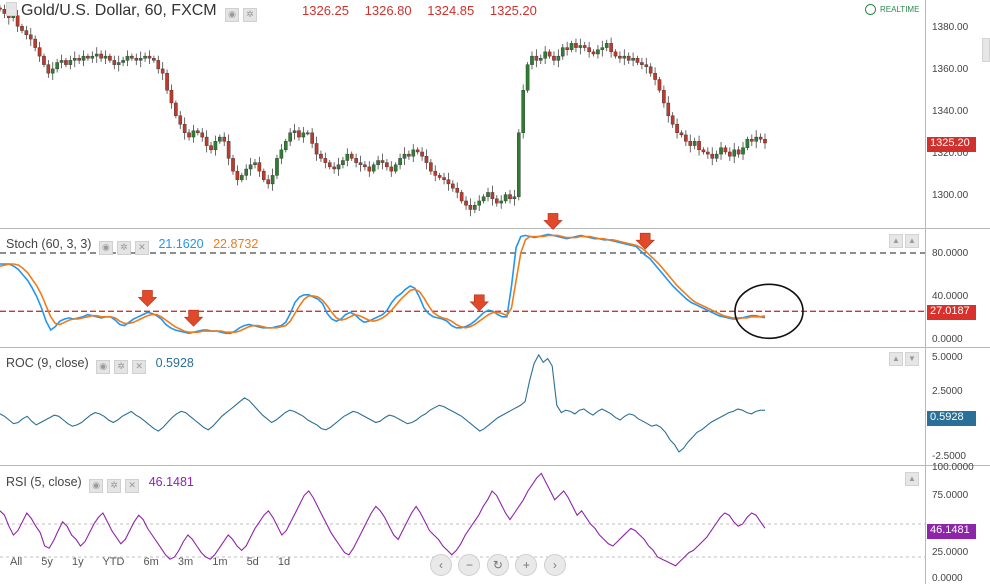 The image size is (990, 584). What do you see at coordinates (479, 303) in the screenshot?
I see `down-arrow-icon` at bounding box center [479, 303].